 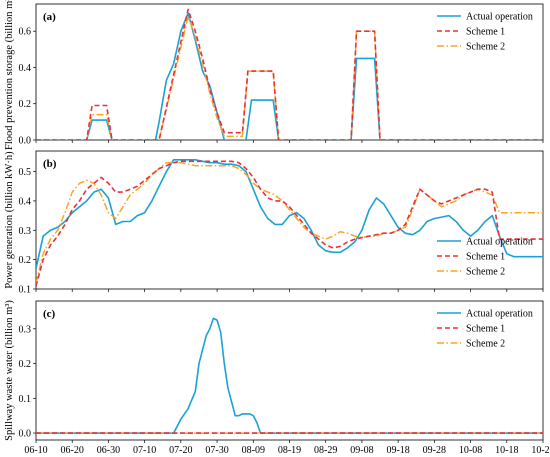 I want to click on x-tick-label: 07-30, so click(x=216, y=450).